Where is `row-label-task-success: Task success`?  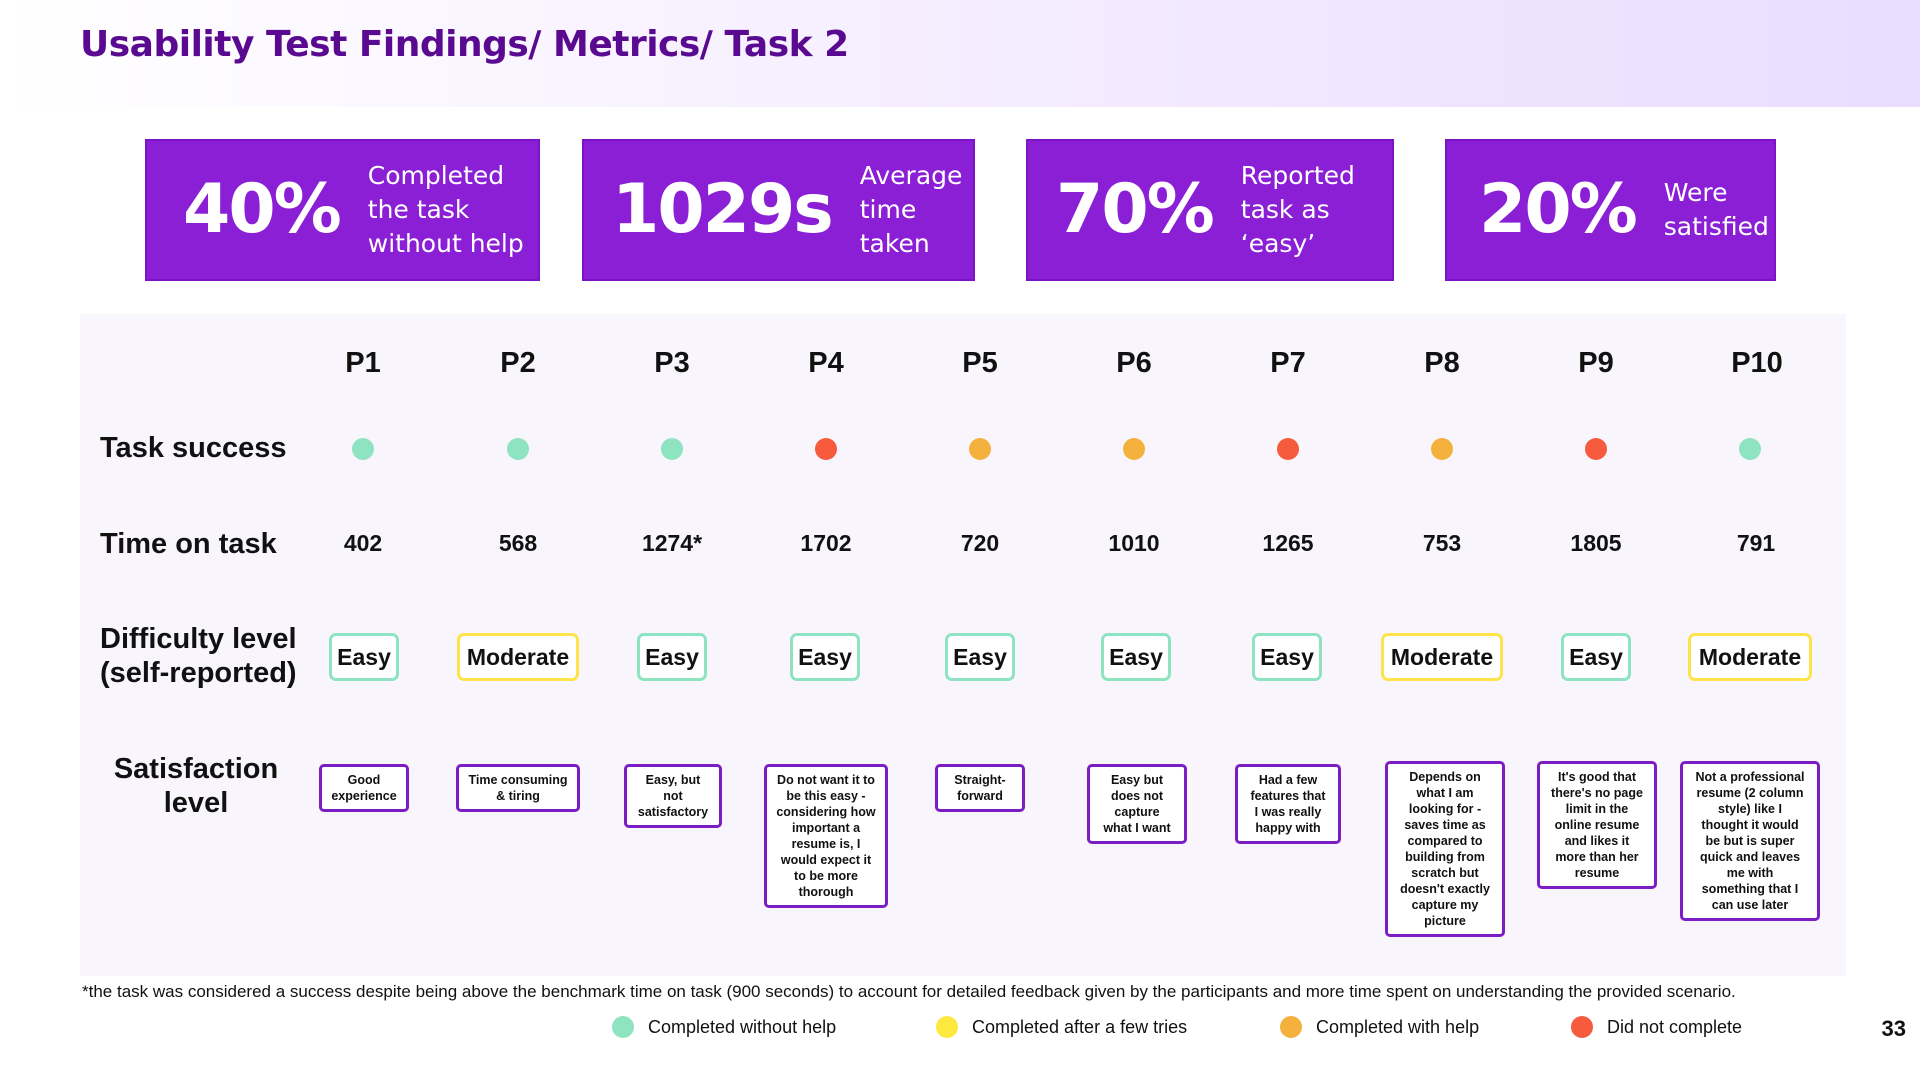
row-label-task-success: Task success is located at coordinates (193, 448).